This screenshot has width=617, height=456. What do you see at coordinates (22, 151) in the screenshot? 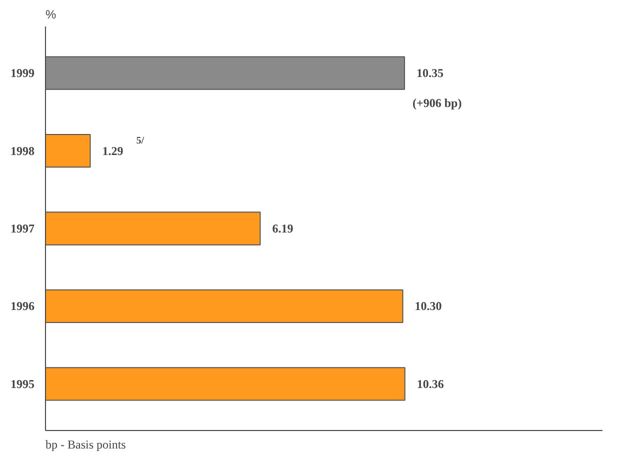
I see `y-tick-label: 1998` at bounding box center [22, 151].